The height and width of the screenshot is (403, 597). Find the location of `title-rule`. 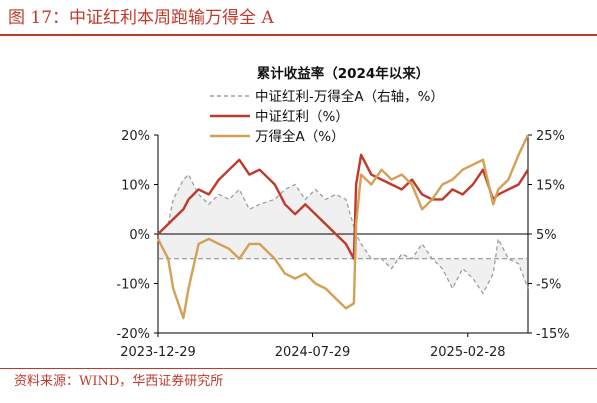

title-rule is located at coordinates (298, 35).